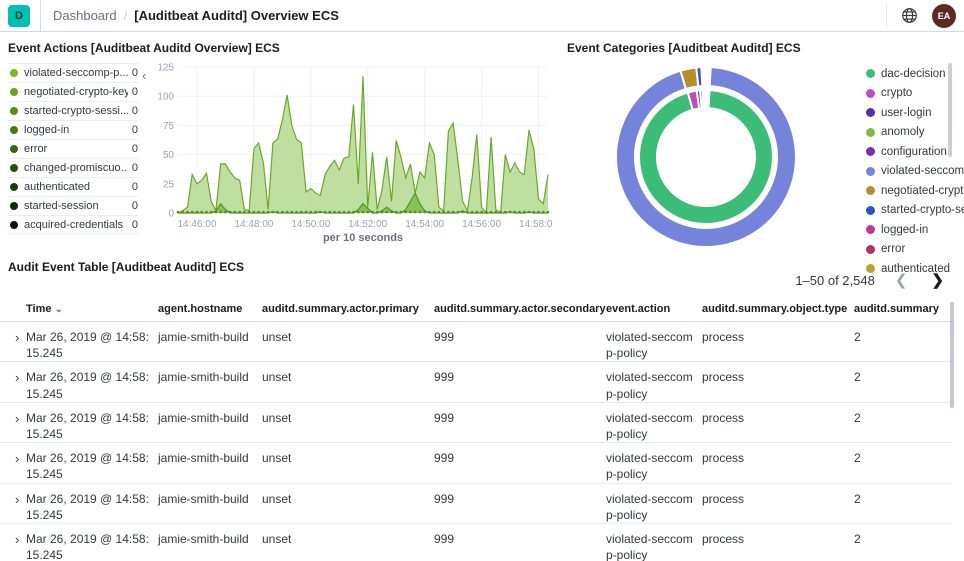  Describe the element at coordinates (310, 224) in the screenshot. I see `svg-text: 14:50:00` at that location.